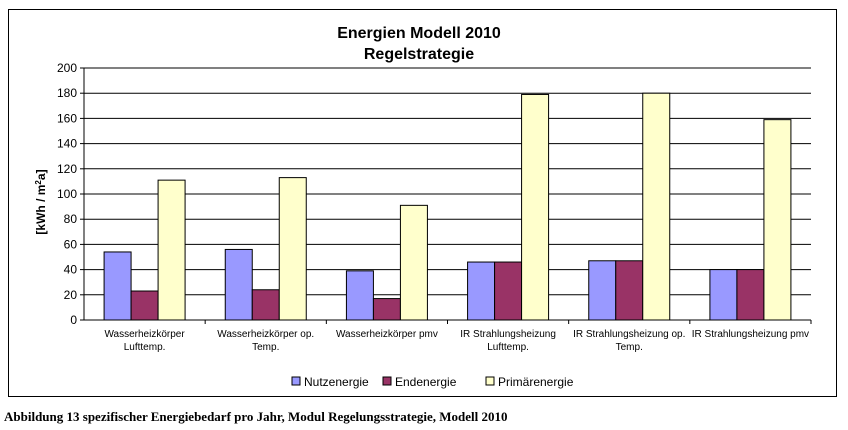 This screenshot has height=430, width=848. Describe the element at coordinates (144, 334) in the screenshot. I see `x-tick-label: Wasserheizkörper` at that location.